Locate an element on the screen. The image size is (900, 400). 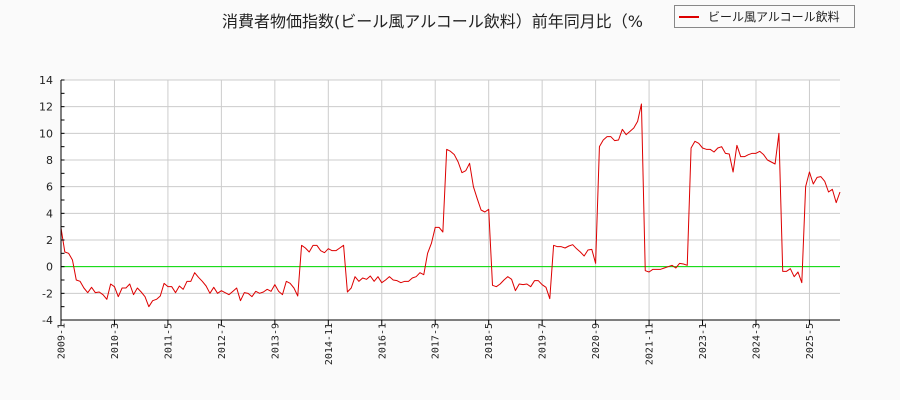
y-tick-label: 10 is located at coordinates (46, 133).